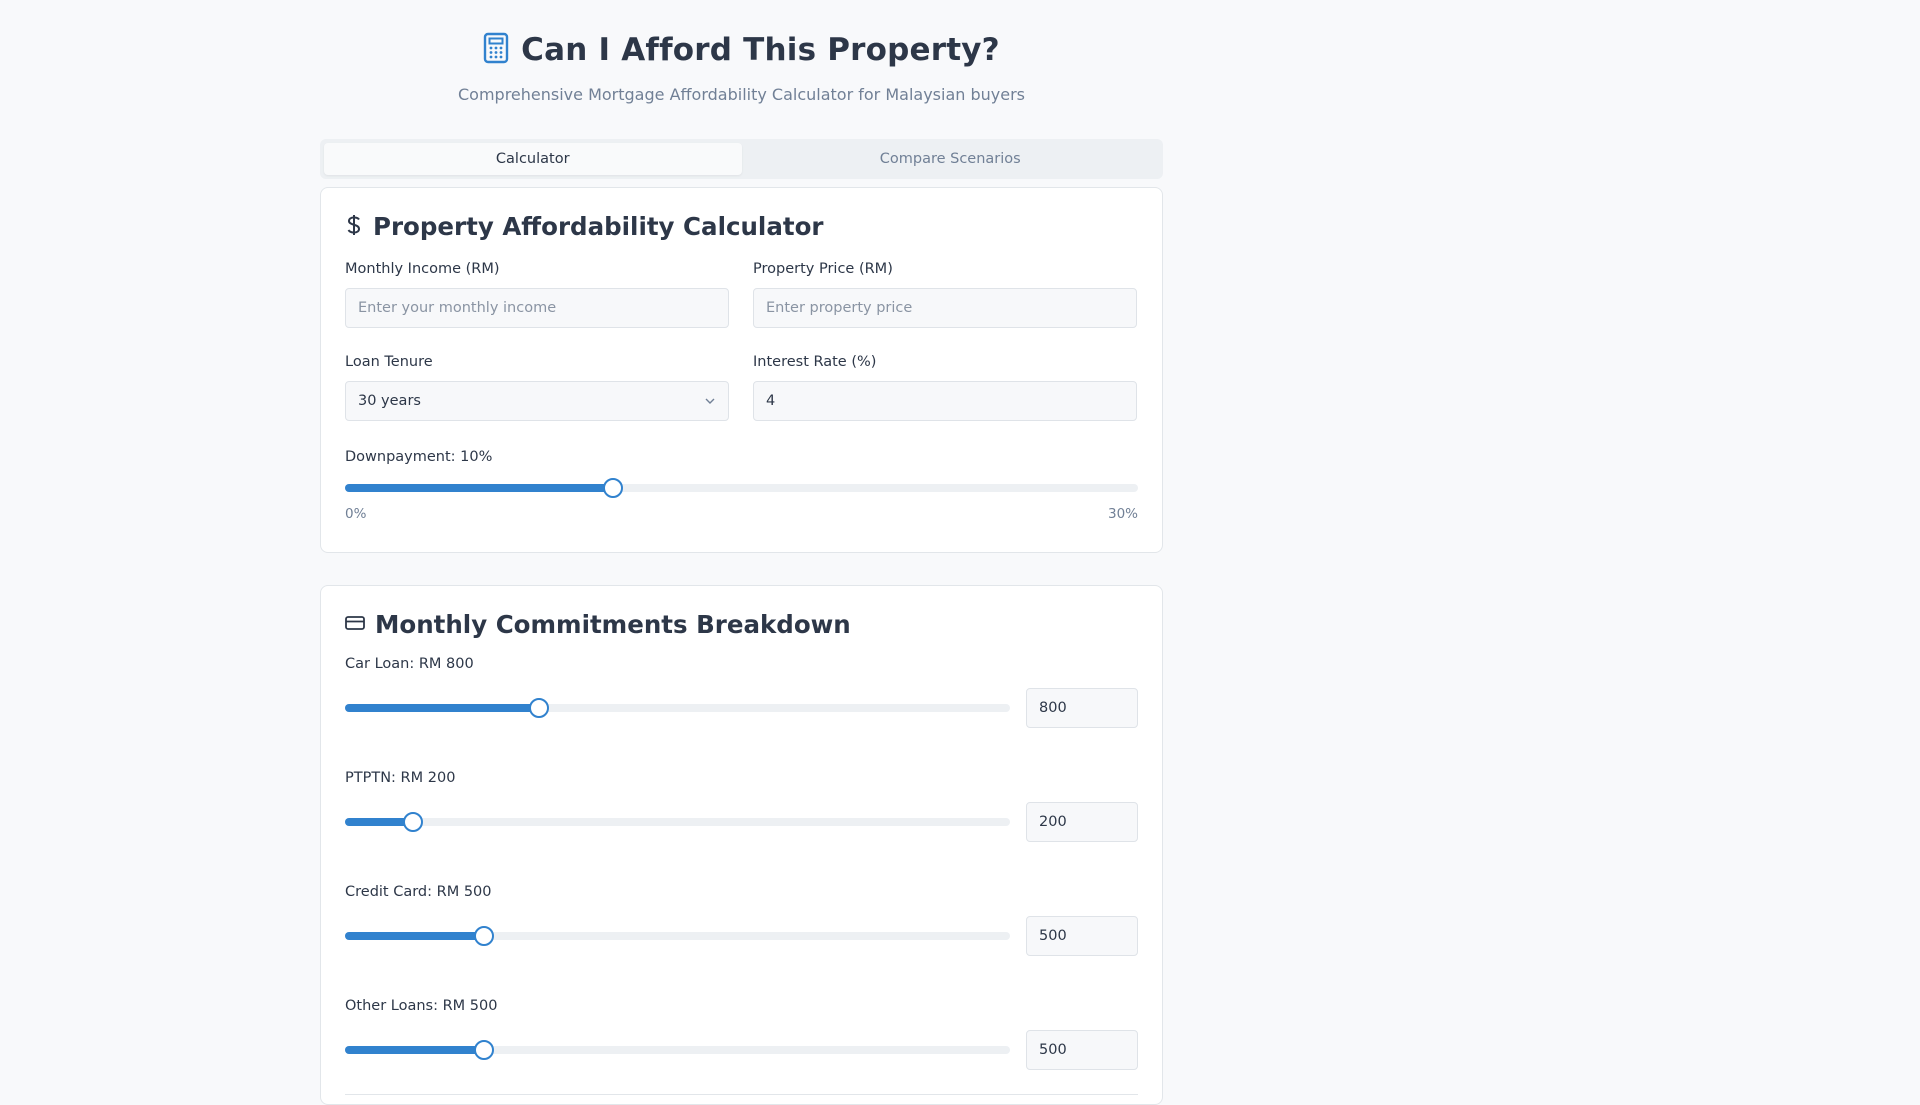 Image resolution: width=1920 pixels, height=1105 pixels. I want to click on property-price-input, so click(945, 308).